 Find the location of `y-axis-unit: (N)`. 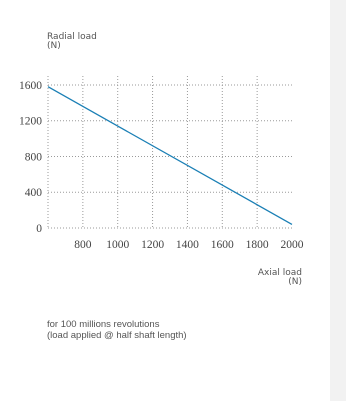

y-axis-unit: (N) is located at coordinates (54, 46).